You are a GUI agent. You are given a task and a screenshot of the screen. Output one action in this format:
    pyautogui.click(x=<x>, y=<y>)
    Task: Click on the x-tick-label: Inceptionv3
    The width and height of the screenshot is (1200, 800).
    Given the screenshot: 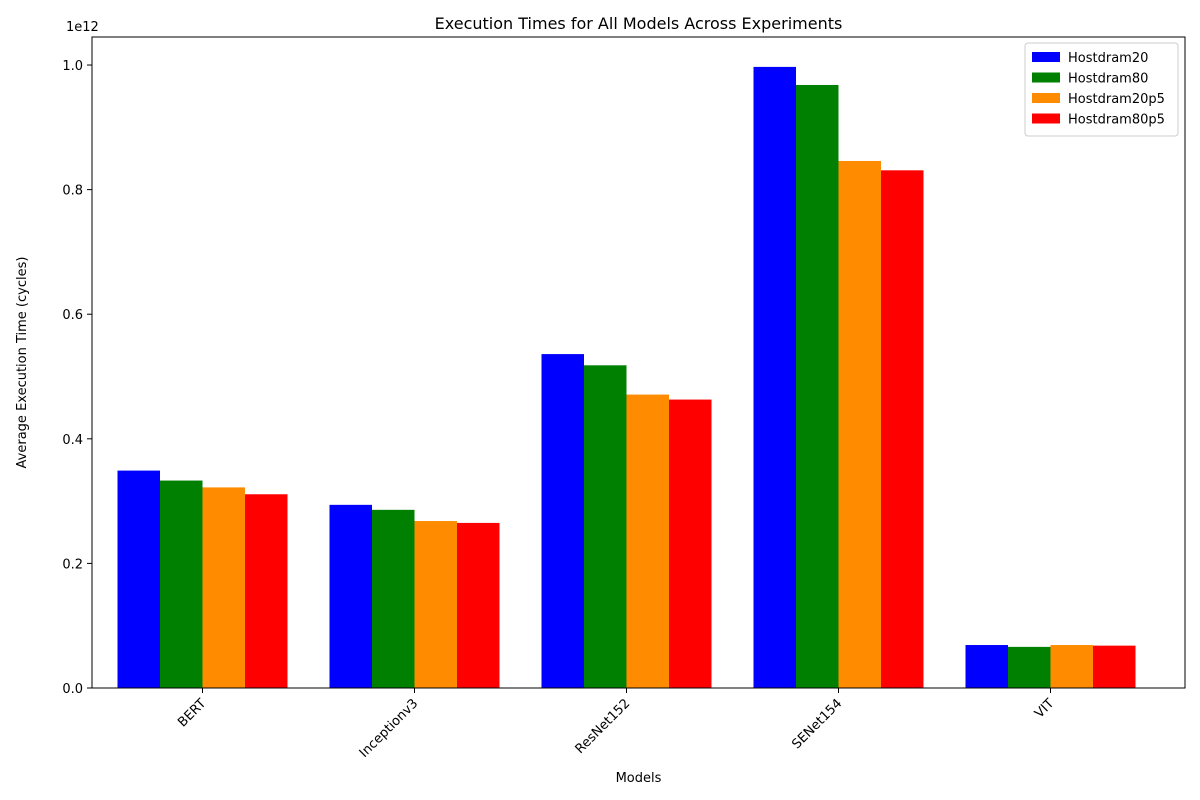 What is the action you would take?
    pyautogui.click(x=389, y=728)
    